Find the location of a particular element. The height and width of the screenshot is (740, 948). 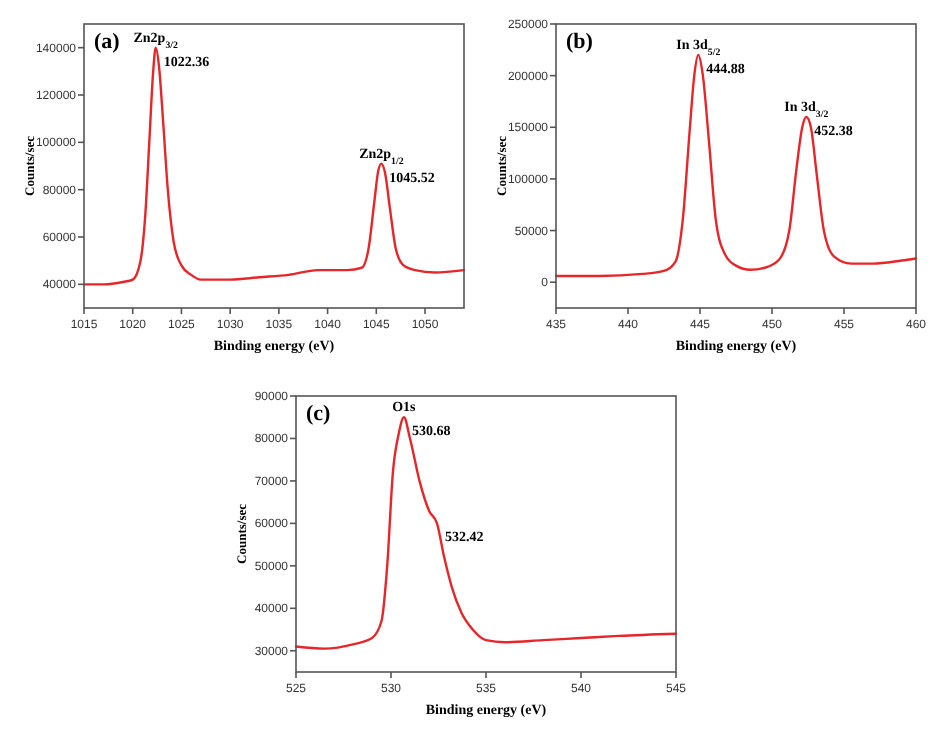

chart-title: (b) is located at coordinates (580, 42).